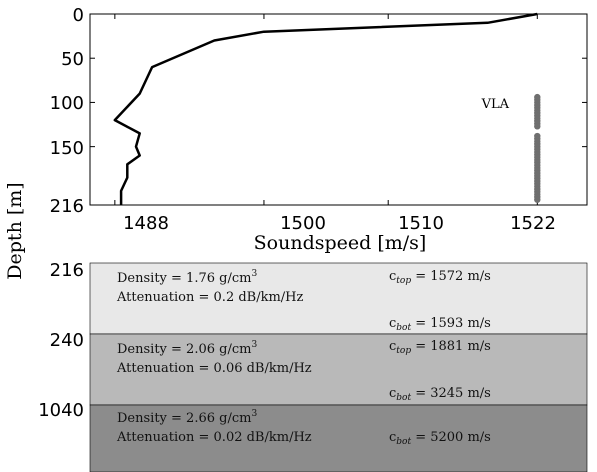  Describe the element at coordinates (187, 417) in the screenshot. I see `layer-3-density: Density = 2.66 g/cm3` at that location.